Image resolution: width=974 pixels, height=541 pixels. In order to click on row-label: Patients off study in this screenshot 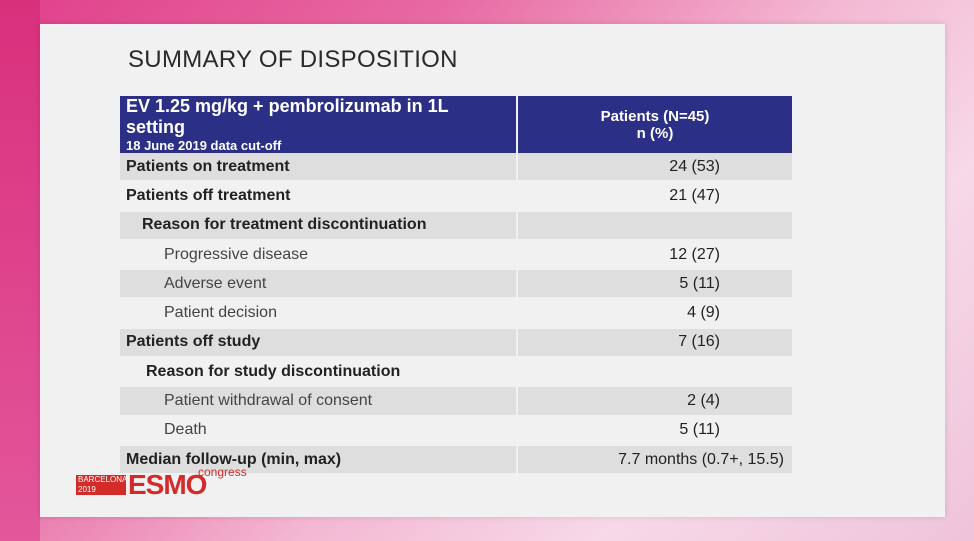, I will do `click(318, 343)`.